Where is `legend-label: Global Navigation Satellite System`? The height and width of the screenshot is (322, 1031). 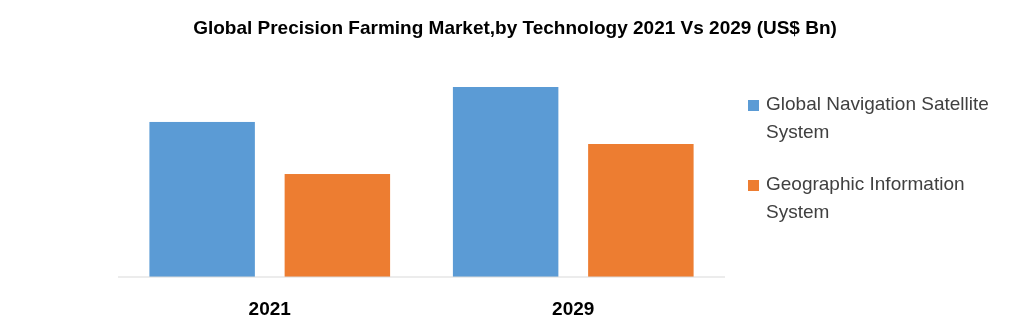
legend-label: Global Navigation Satellite System is located at coordinates (877, 117).